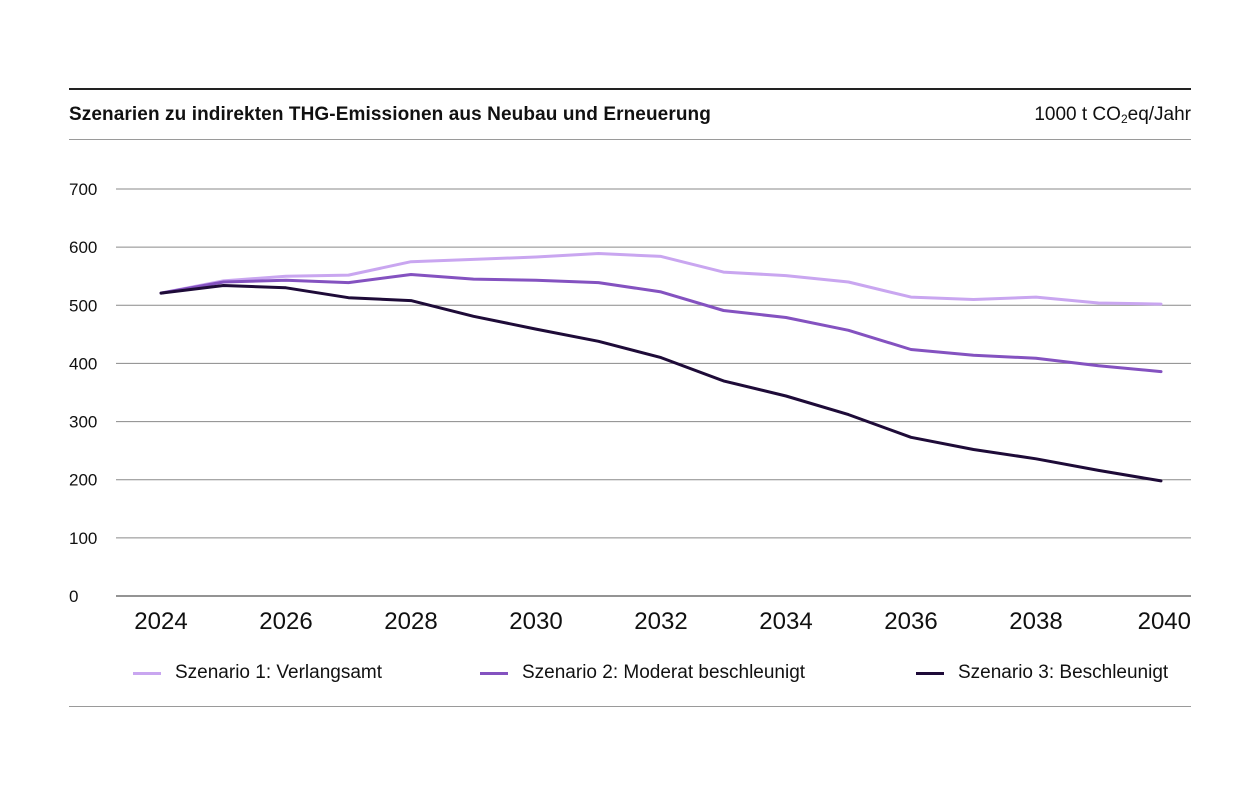 This screenshot has width=1260, height=796. Describe the element at coordinates (630, 89) in the screenshot. I see `top-rule` at that location.